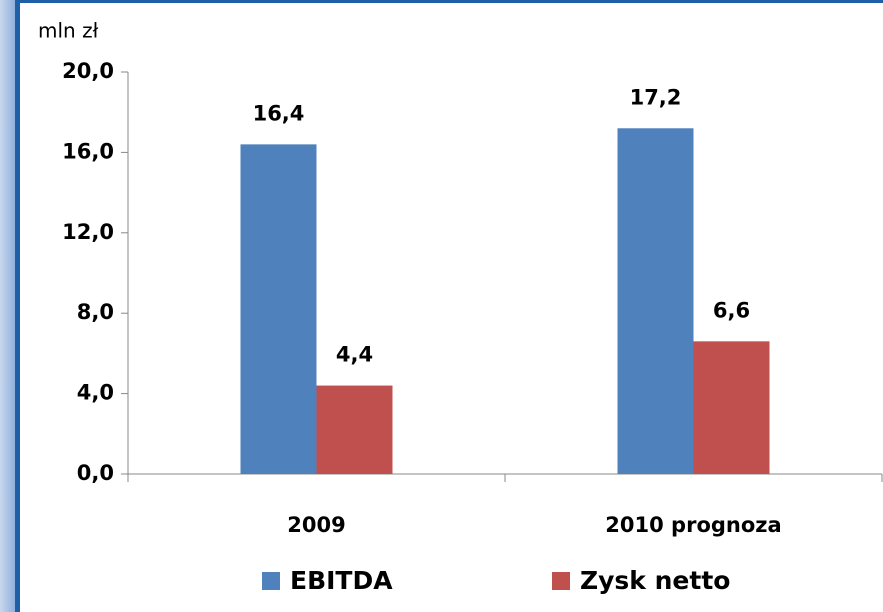 The height and width of the screenshot is (612, 883). I want to click on frame-edge, so click(7, 306).